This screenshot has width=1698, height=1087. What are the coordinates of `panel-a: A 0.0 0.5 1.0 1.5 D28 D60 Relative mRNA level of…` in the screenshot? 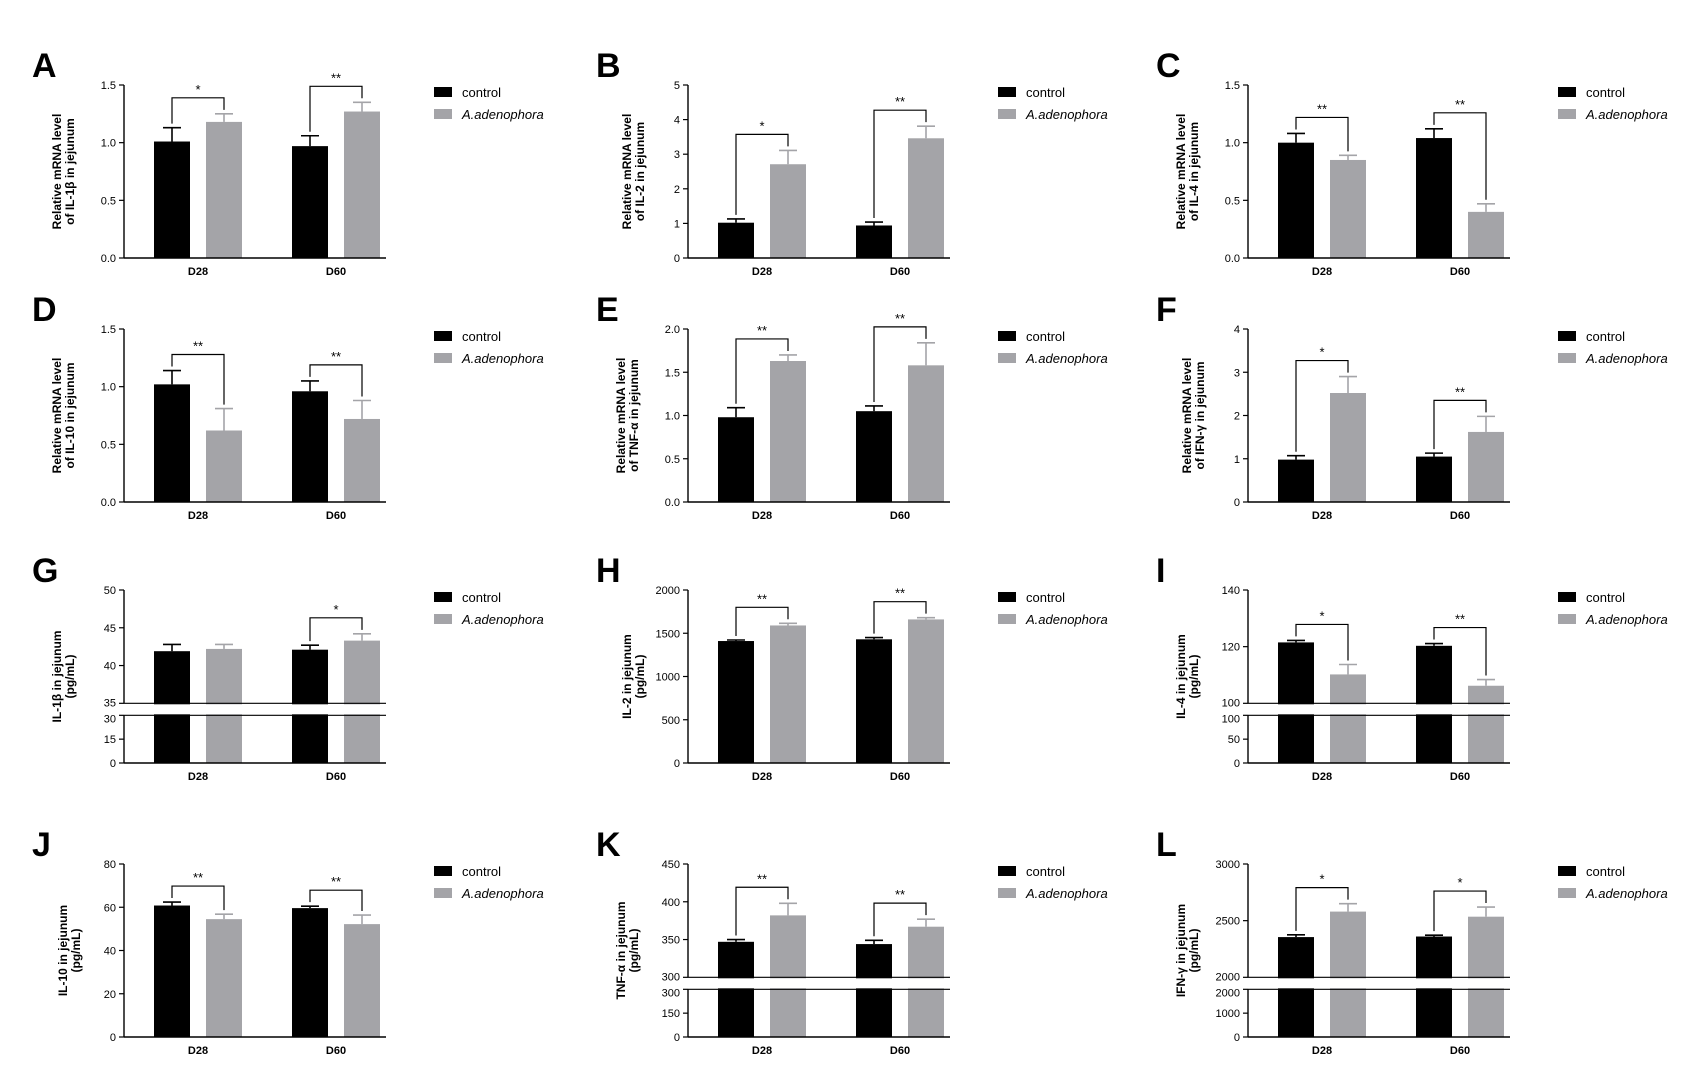 It's located at (288, 162).